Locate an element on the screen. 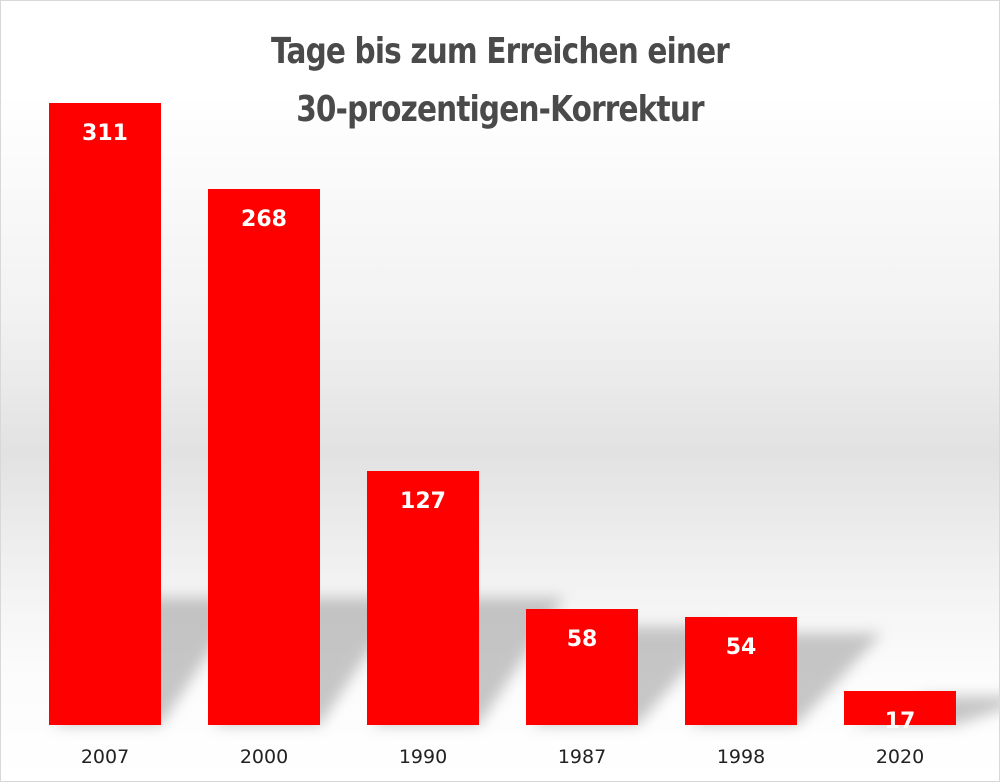 The image size is (1000, 782). x-tick-label-1998: 1998 is located at coordinates (741, 757).